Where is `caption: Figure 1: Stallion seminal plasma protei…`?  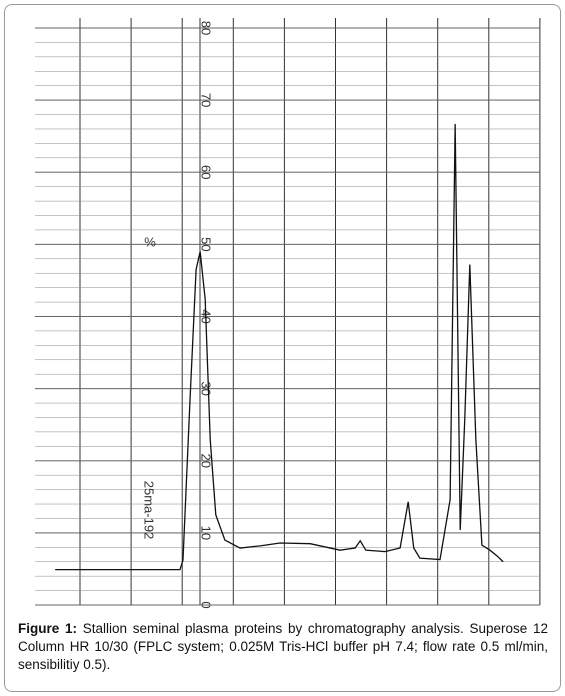
caption: Figure 1: Stallion seminal plasma protei… is located at coordinates (283, 647).